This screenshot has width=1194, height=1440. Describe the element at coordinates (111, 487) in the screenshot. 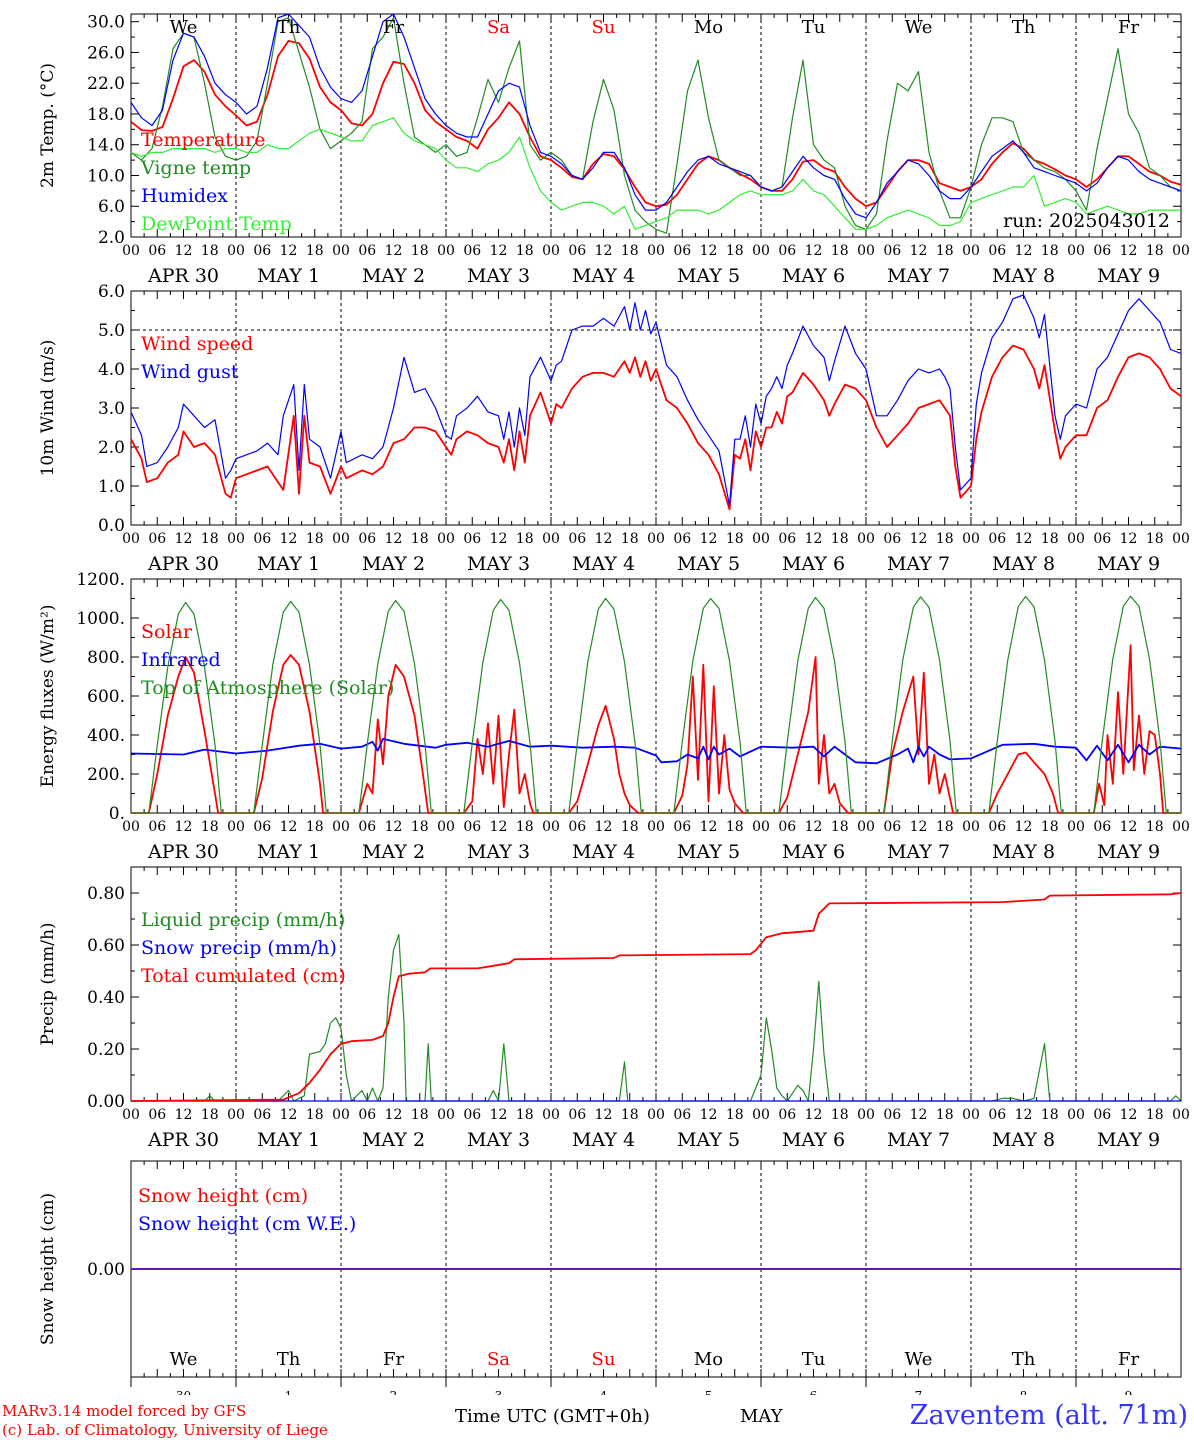

I see `y-tick-label: 1.0` at that location.